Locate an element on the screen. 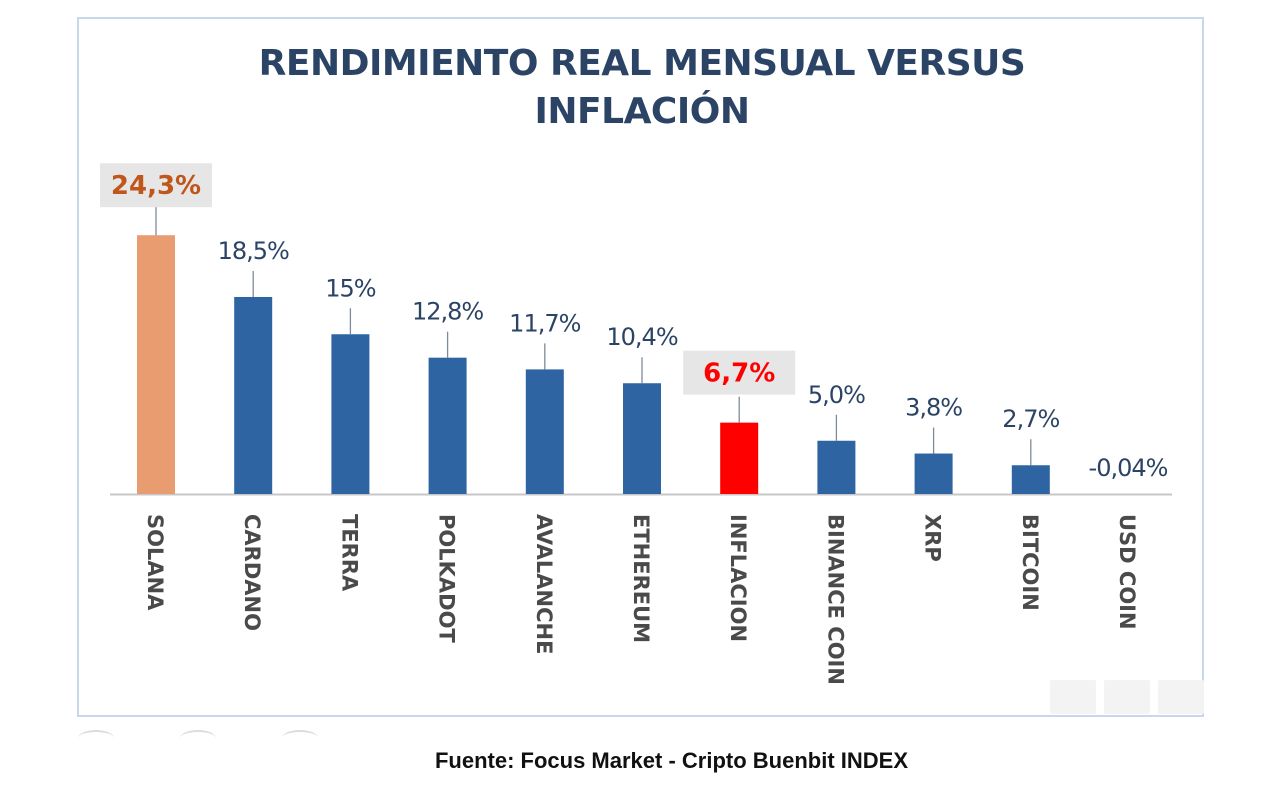 The height and width of the screenshot is (788, 1280). bar-binance-coin is located at coordinates (836, 467).